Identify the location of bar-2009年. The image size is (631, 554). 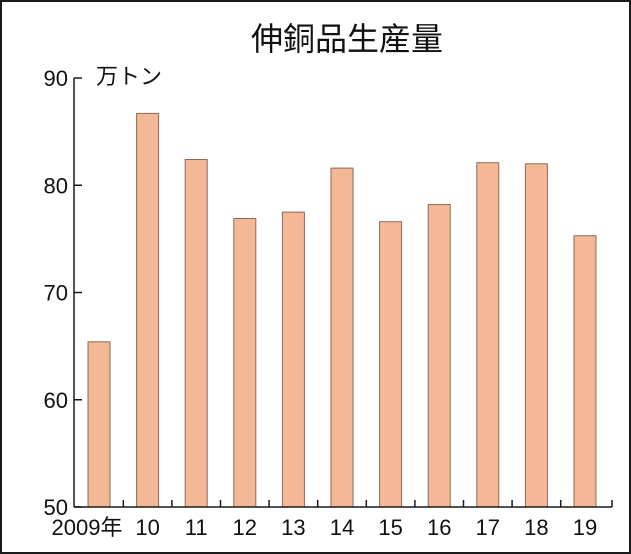
(99, 424).